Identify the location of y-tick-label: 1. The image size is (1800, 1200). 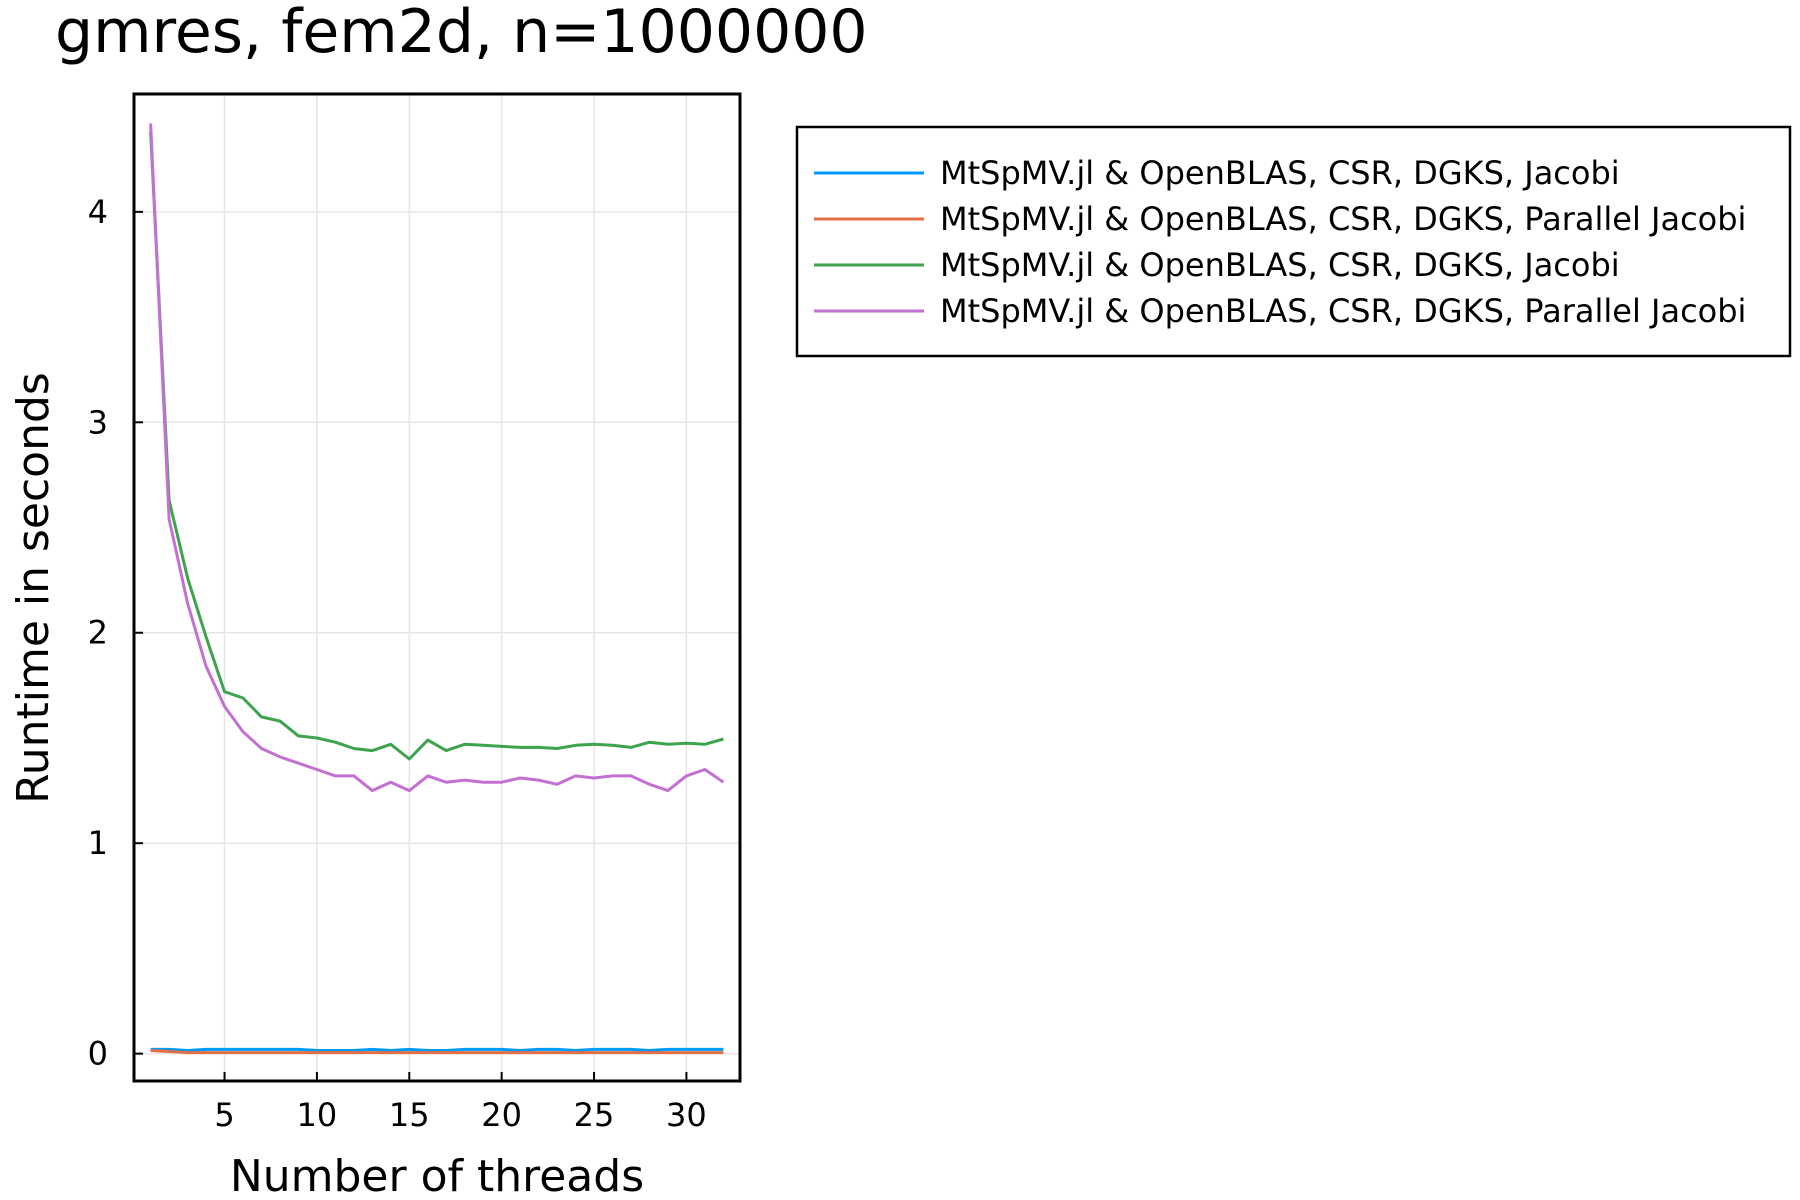
(98, 843).